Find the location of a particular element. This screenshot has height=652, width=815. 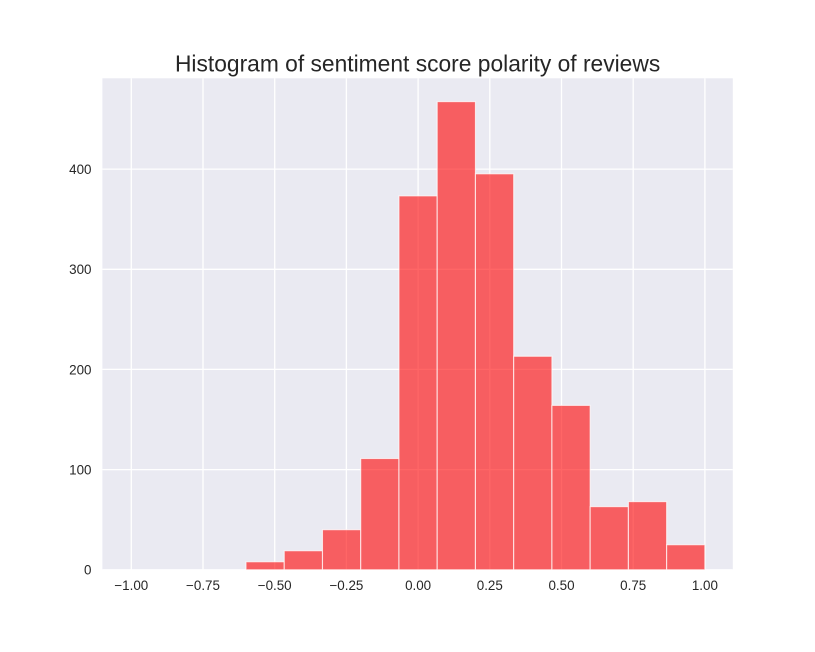

svg-text: 400 is located at coordinates (80, 169).